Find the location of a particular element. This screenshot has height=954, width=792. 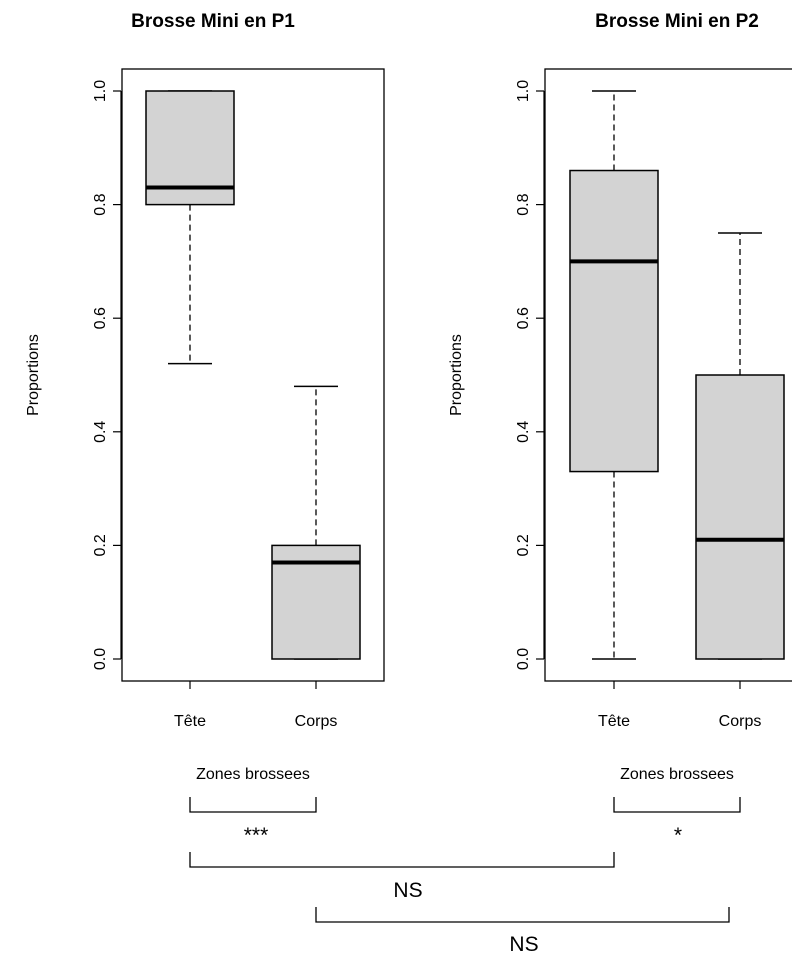

bracket-p1-tete-corps is located at coordinates (253, 805).